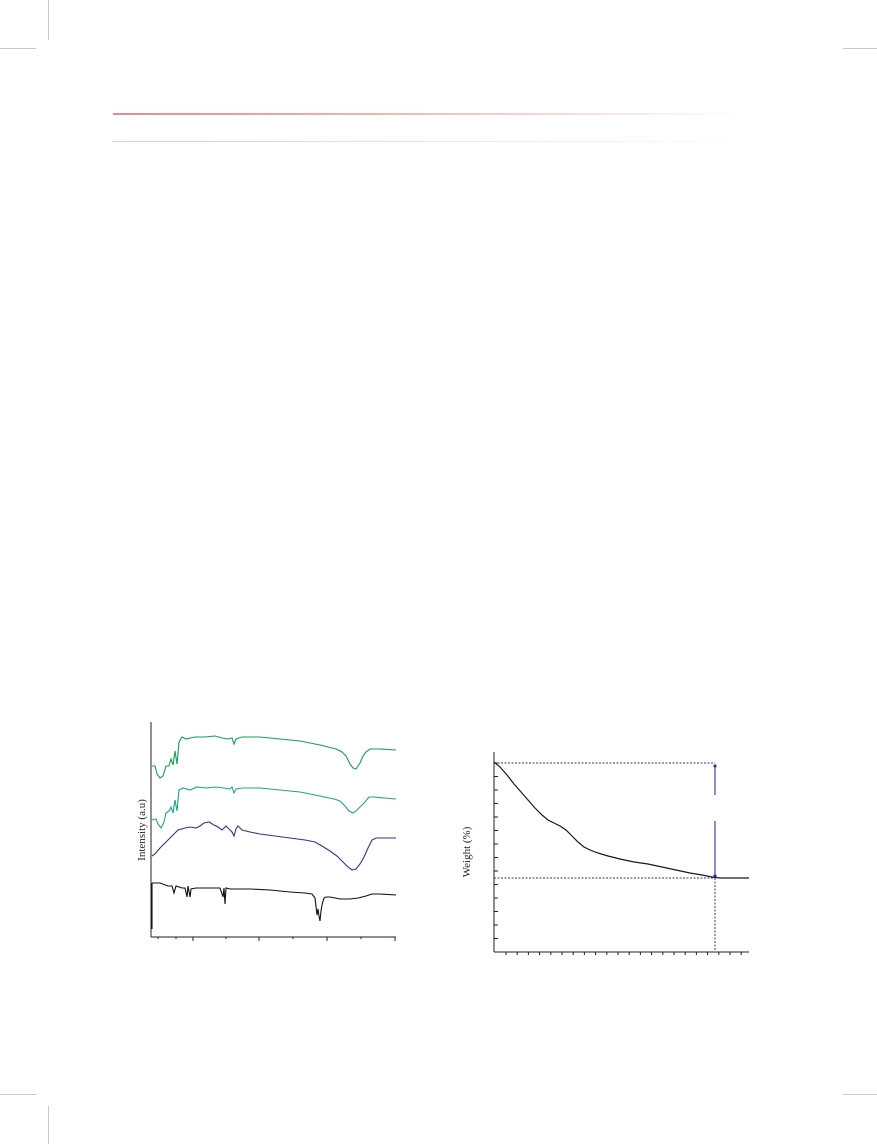 This screenshot has height=1144, width=877. What do you see at coordinates (276, 939) in the screenshot?
I see `spectra-x-ticks` at bounding box center [276, 939].